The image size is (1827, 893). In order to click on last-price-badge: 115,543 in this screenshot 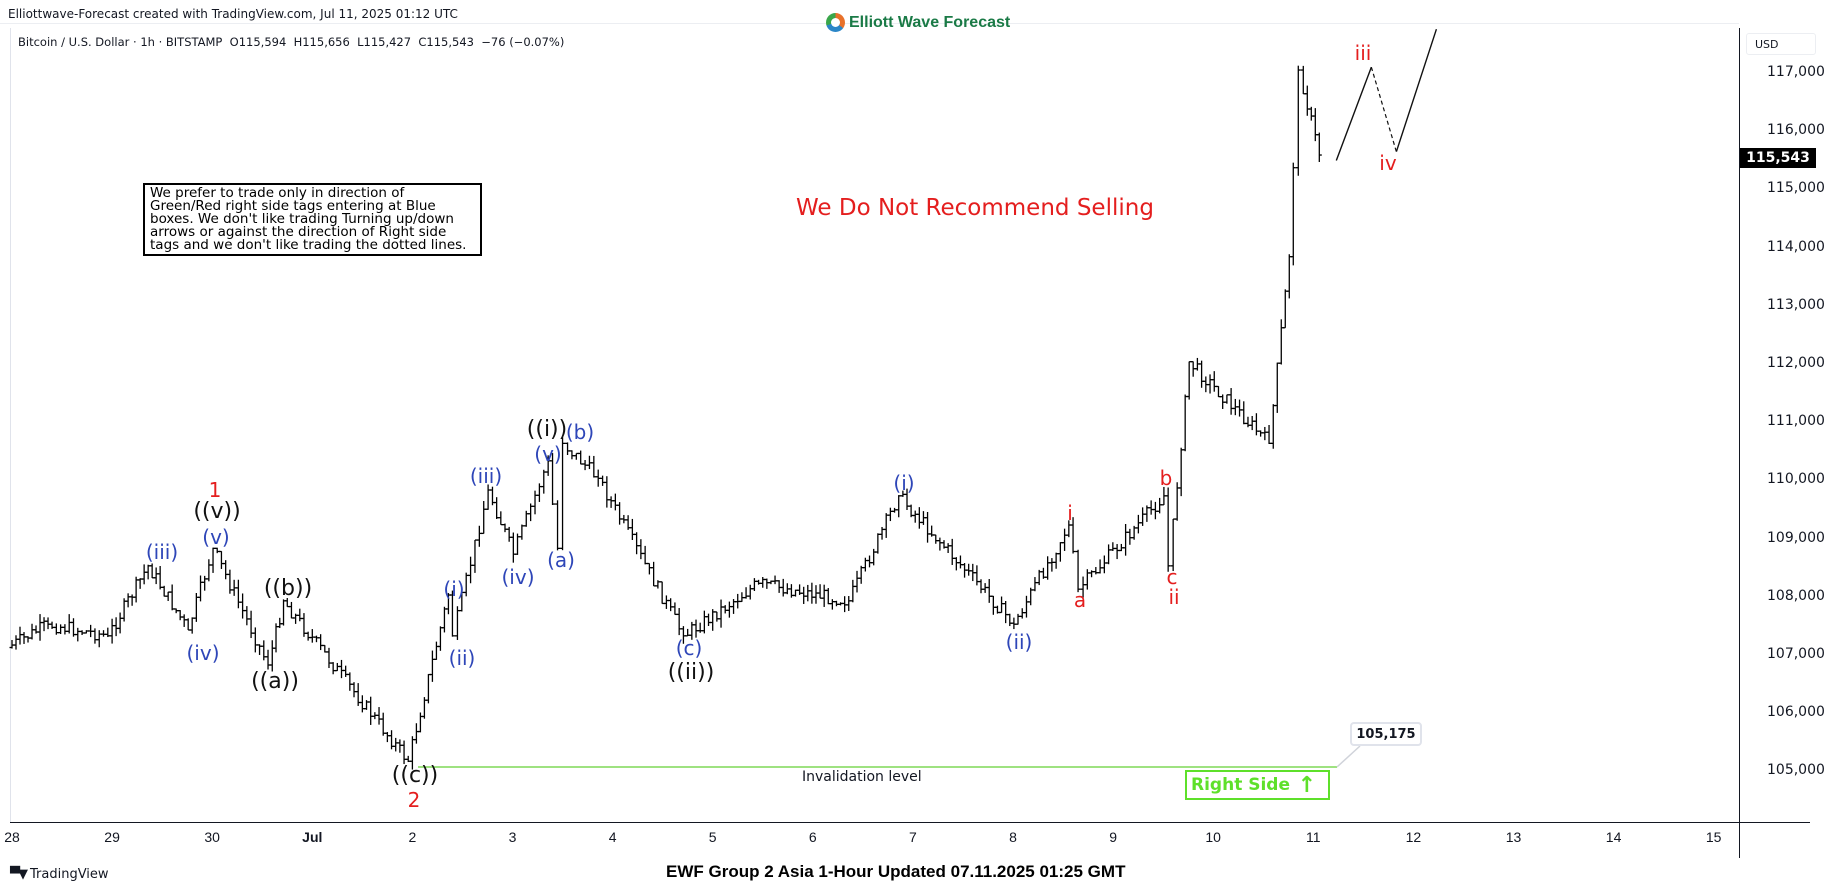, I will do `click(1778, 158)`.